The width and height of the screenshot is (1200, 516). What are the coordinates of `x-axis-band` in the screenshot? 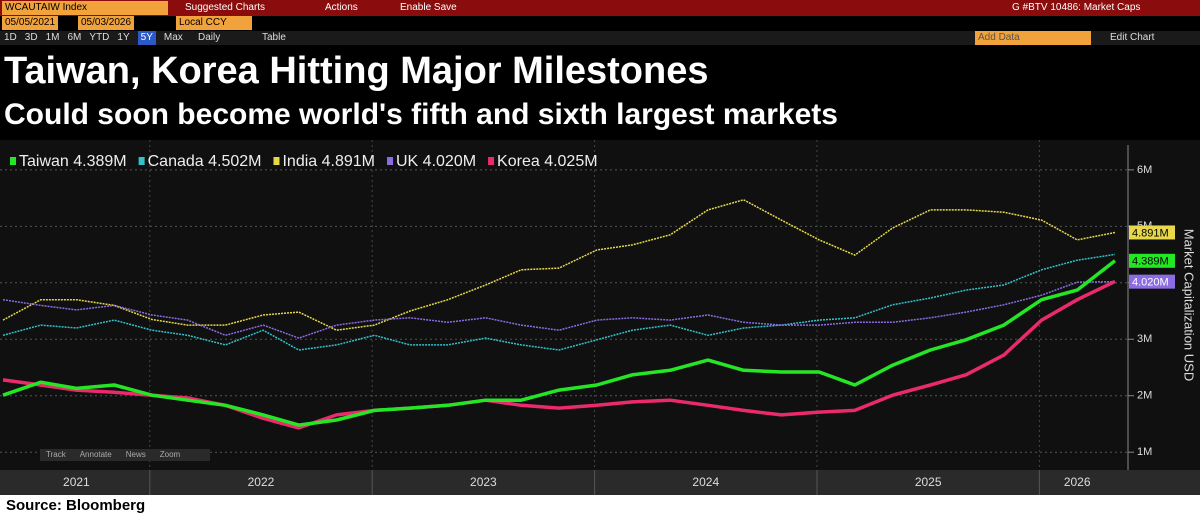 It's located at (600, 482).